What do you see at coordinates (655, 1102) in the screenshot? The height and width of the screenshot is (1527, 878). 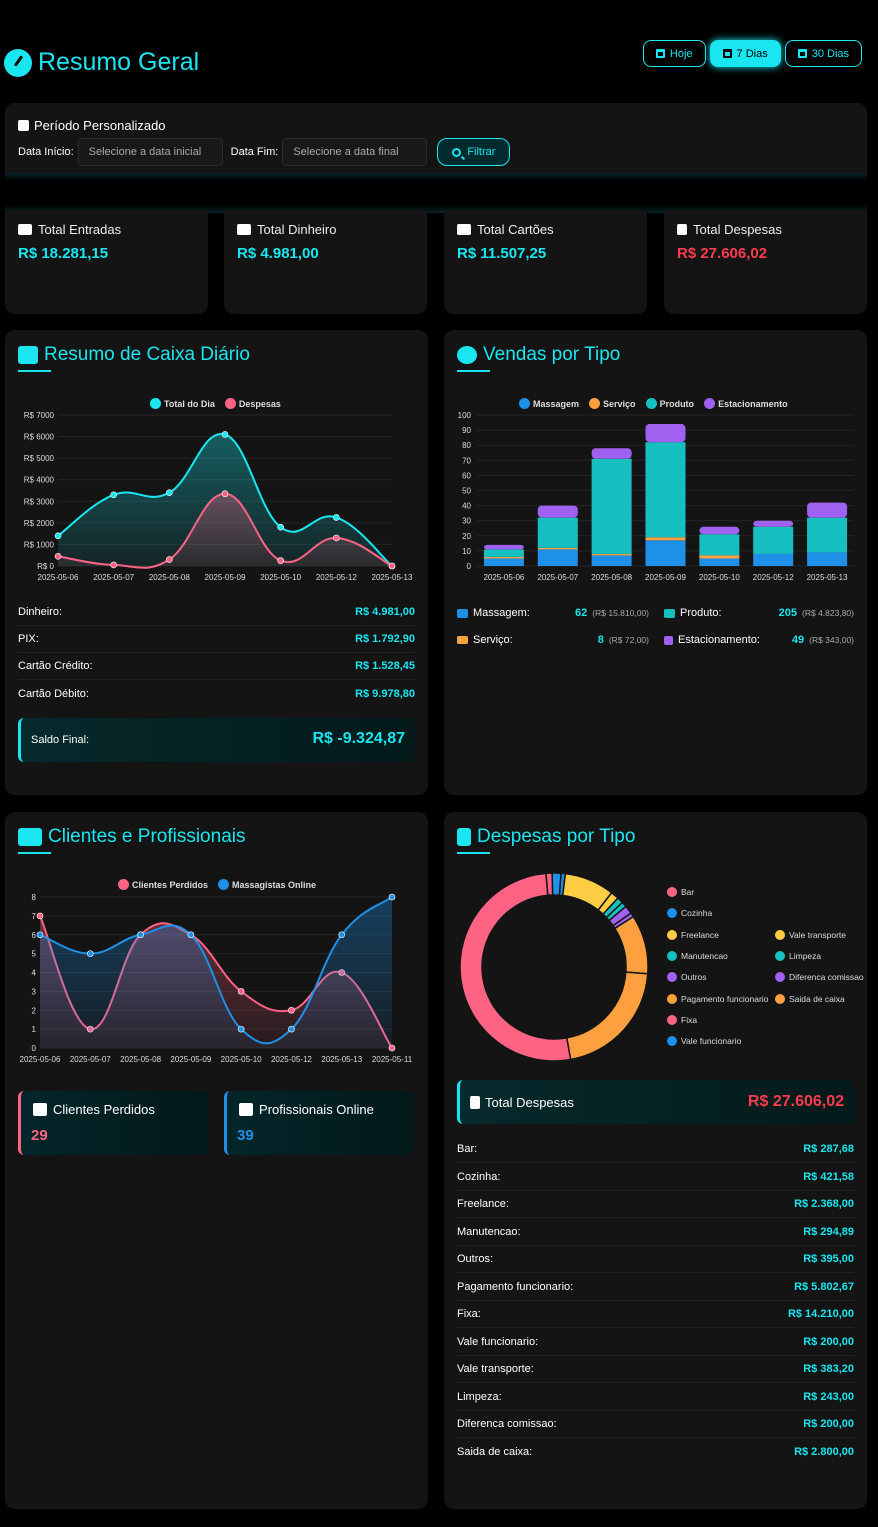 I see `total-despesas: Total Despesas R$ 27.606,02` at bounding box center [655, 1102].